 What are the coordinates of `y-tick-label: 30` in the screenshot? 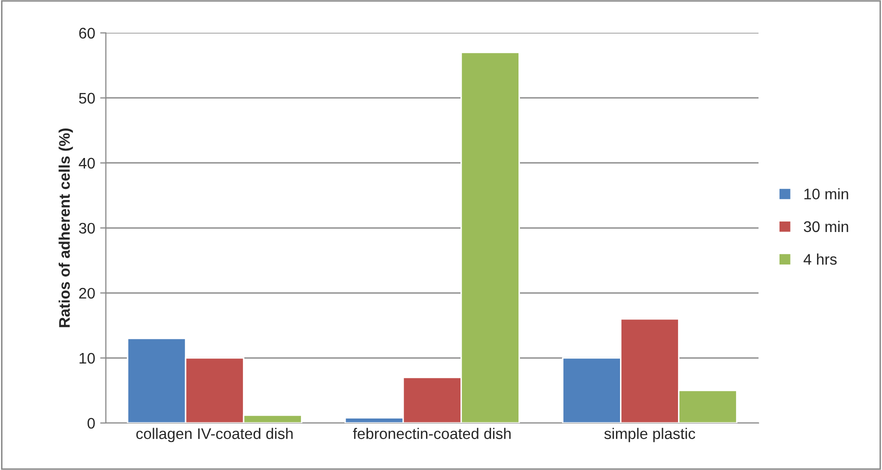 It's located at (87, 228).